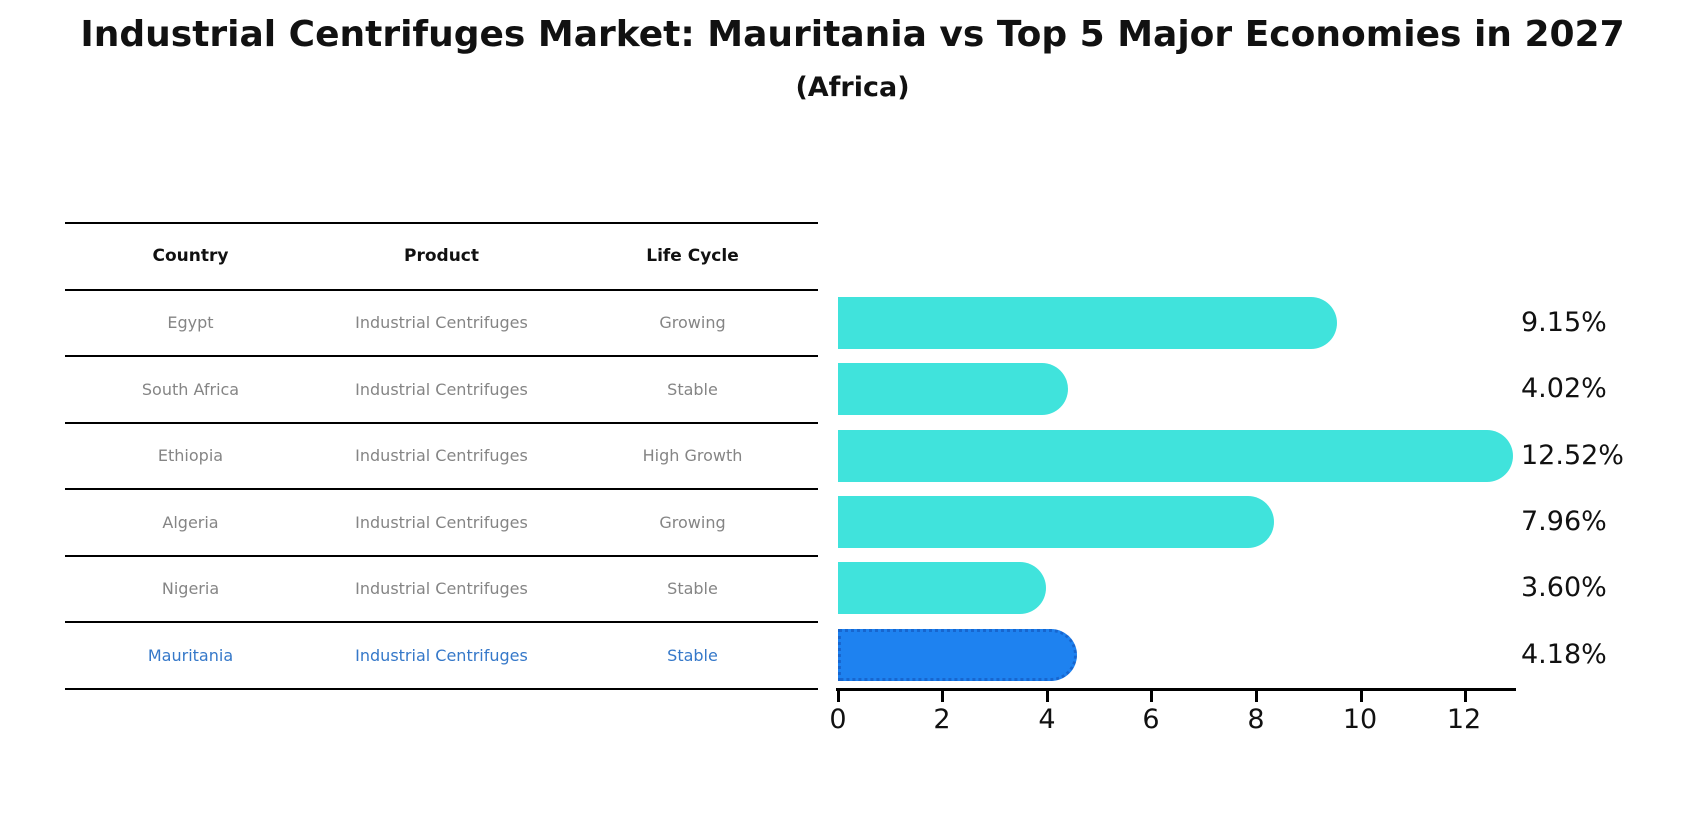 The image size is (1705, 823). Describe the element at coordinates (953, 389) in the screenshot. I see `bar-south-africa` at that location.